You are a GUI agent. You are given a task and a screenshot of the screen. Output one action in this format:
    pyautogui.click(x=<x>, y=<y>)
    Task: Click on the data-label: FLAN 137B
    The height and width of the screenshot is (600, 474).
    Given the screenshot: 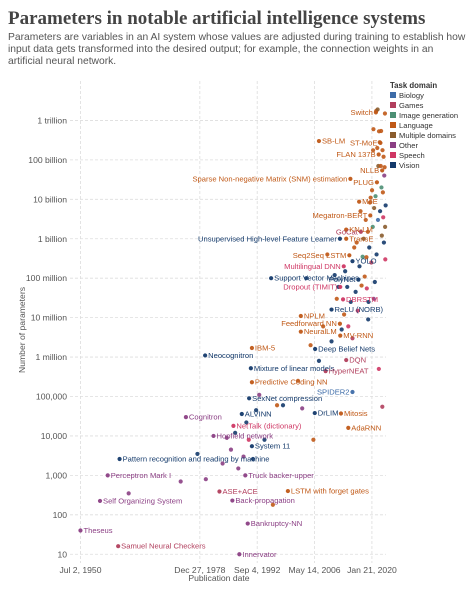 What is the action you would take?
    pyautogui.click(x=355, y=154)
    